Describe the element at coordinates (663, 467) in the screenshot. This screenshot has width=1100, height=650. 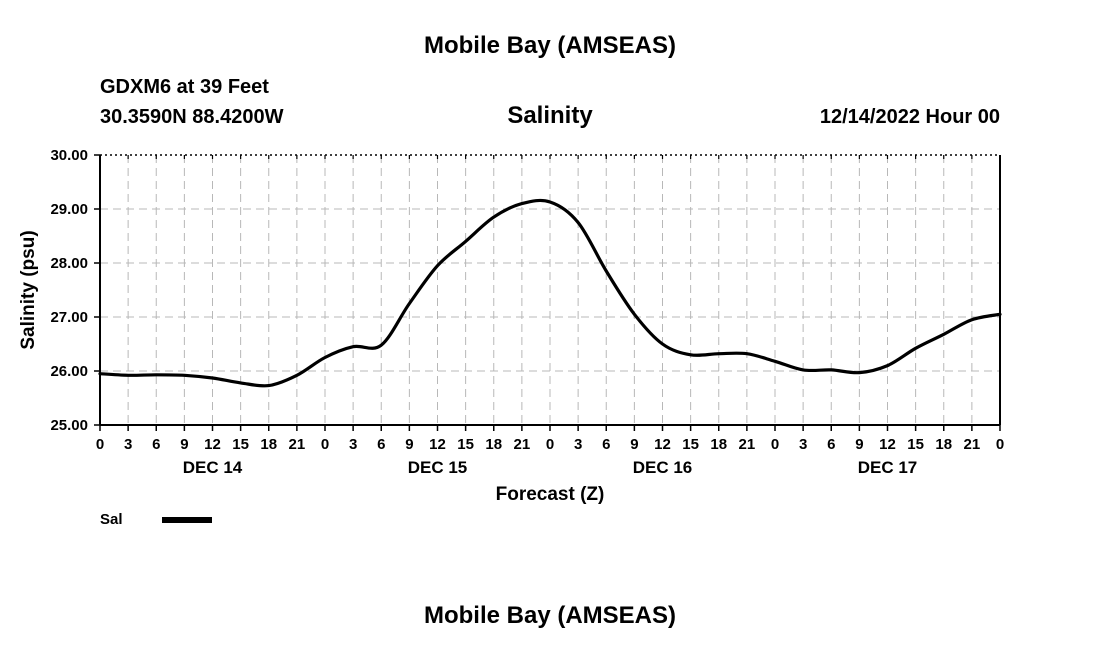
I see `x-day-label: DEC 16` at that location.